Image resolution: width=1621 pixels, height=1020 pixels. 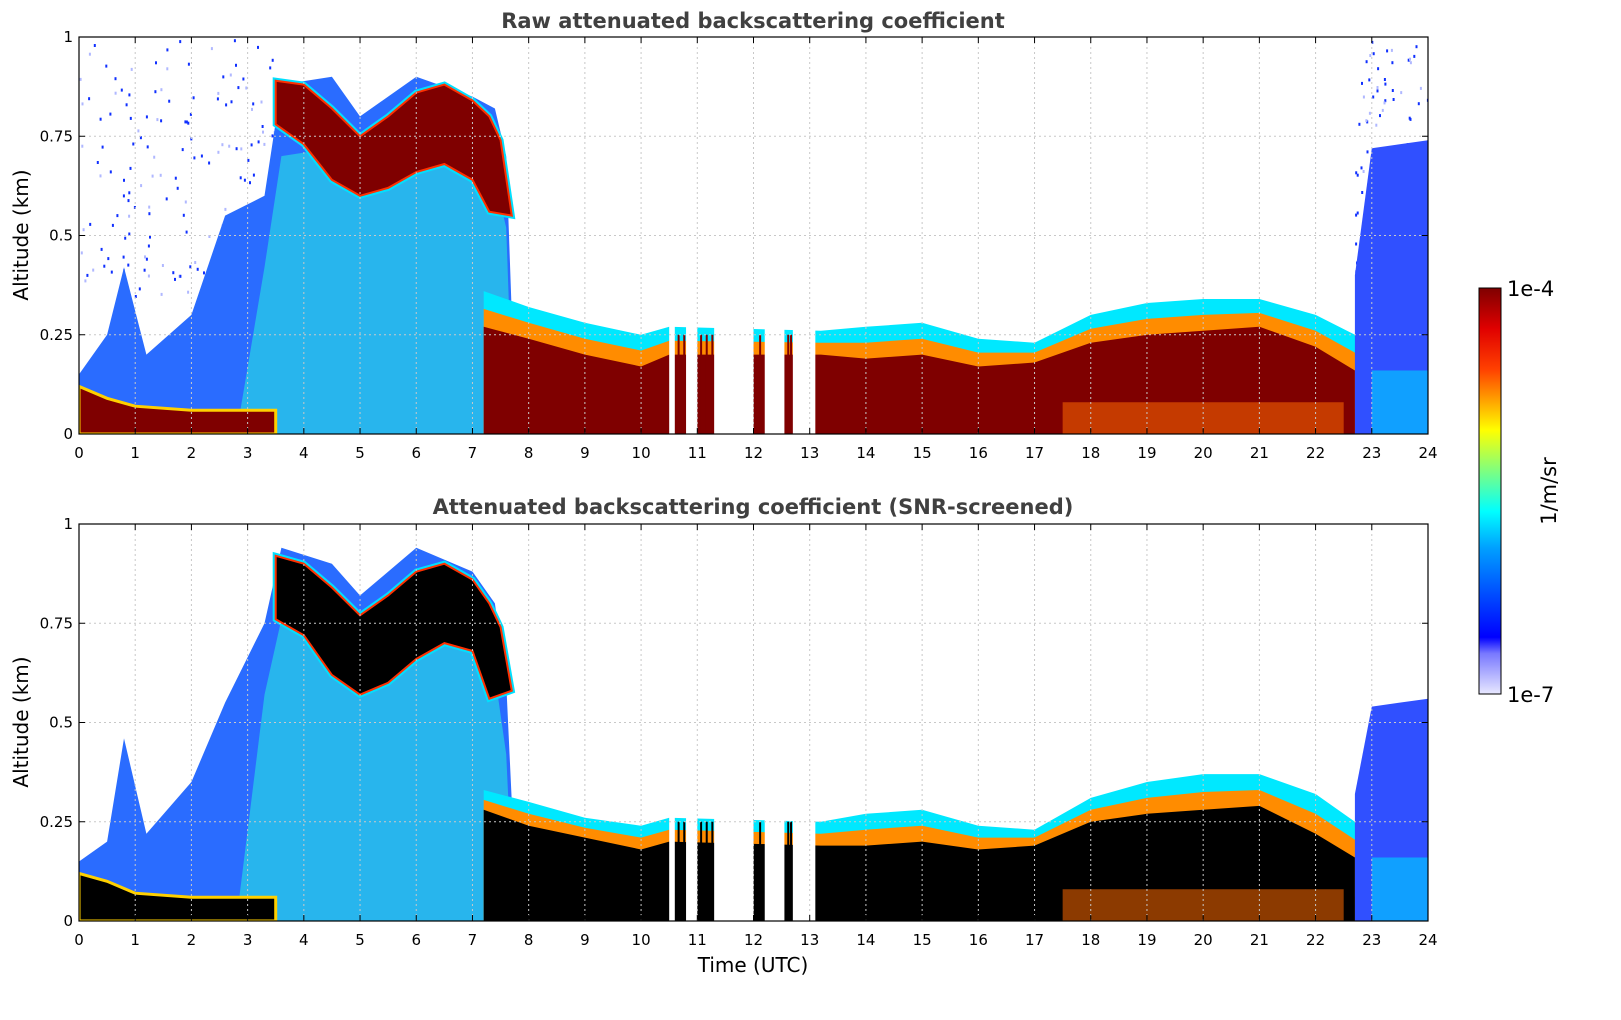 I want to click on x-tick-label: 23, so click(x=1371, y=453).